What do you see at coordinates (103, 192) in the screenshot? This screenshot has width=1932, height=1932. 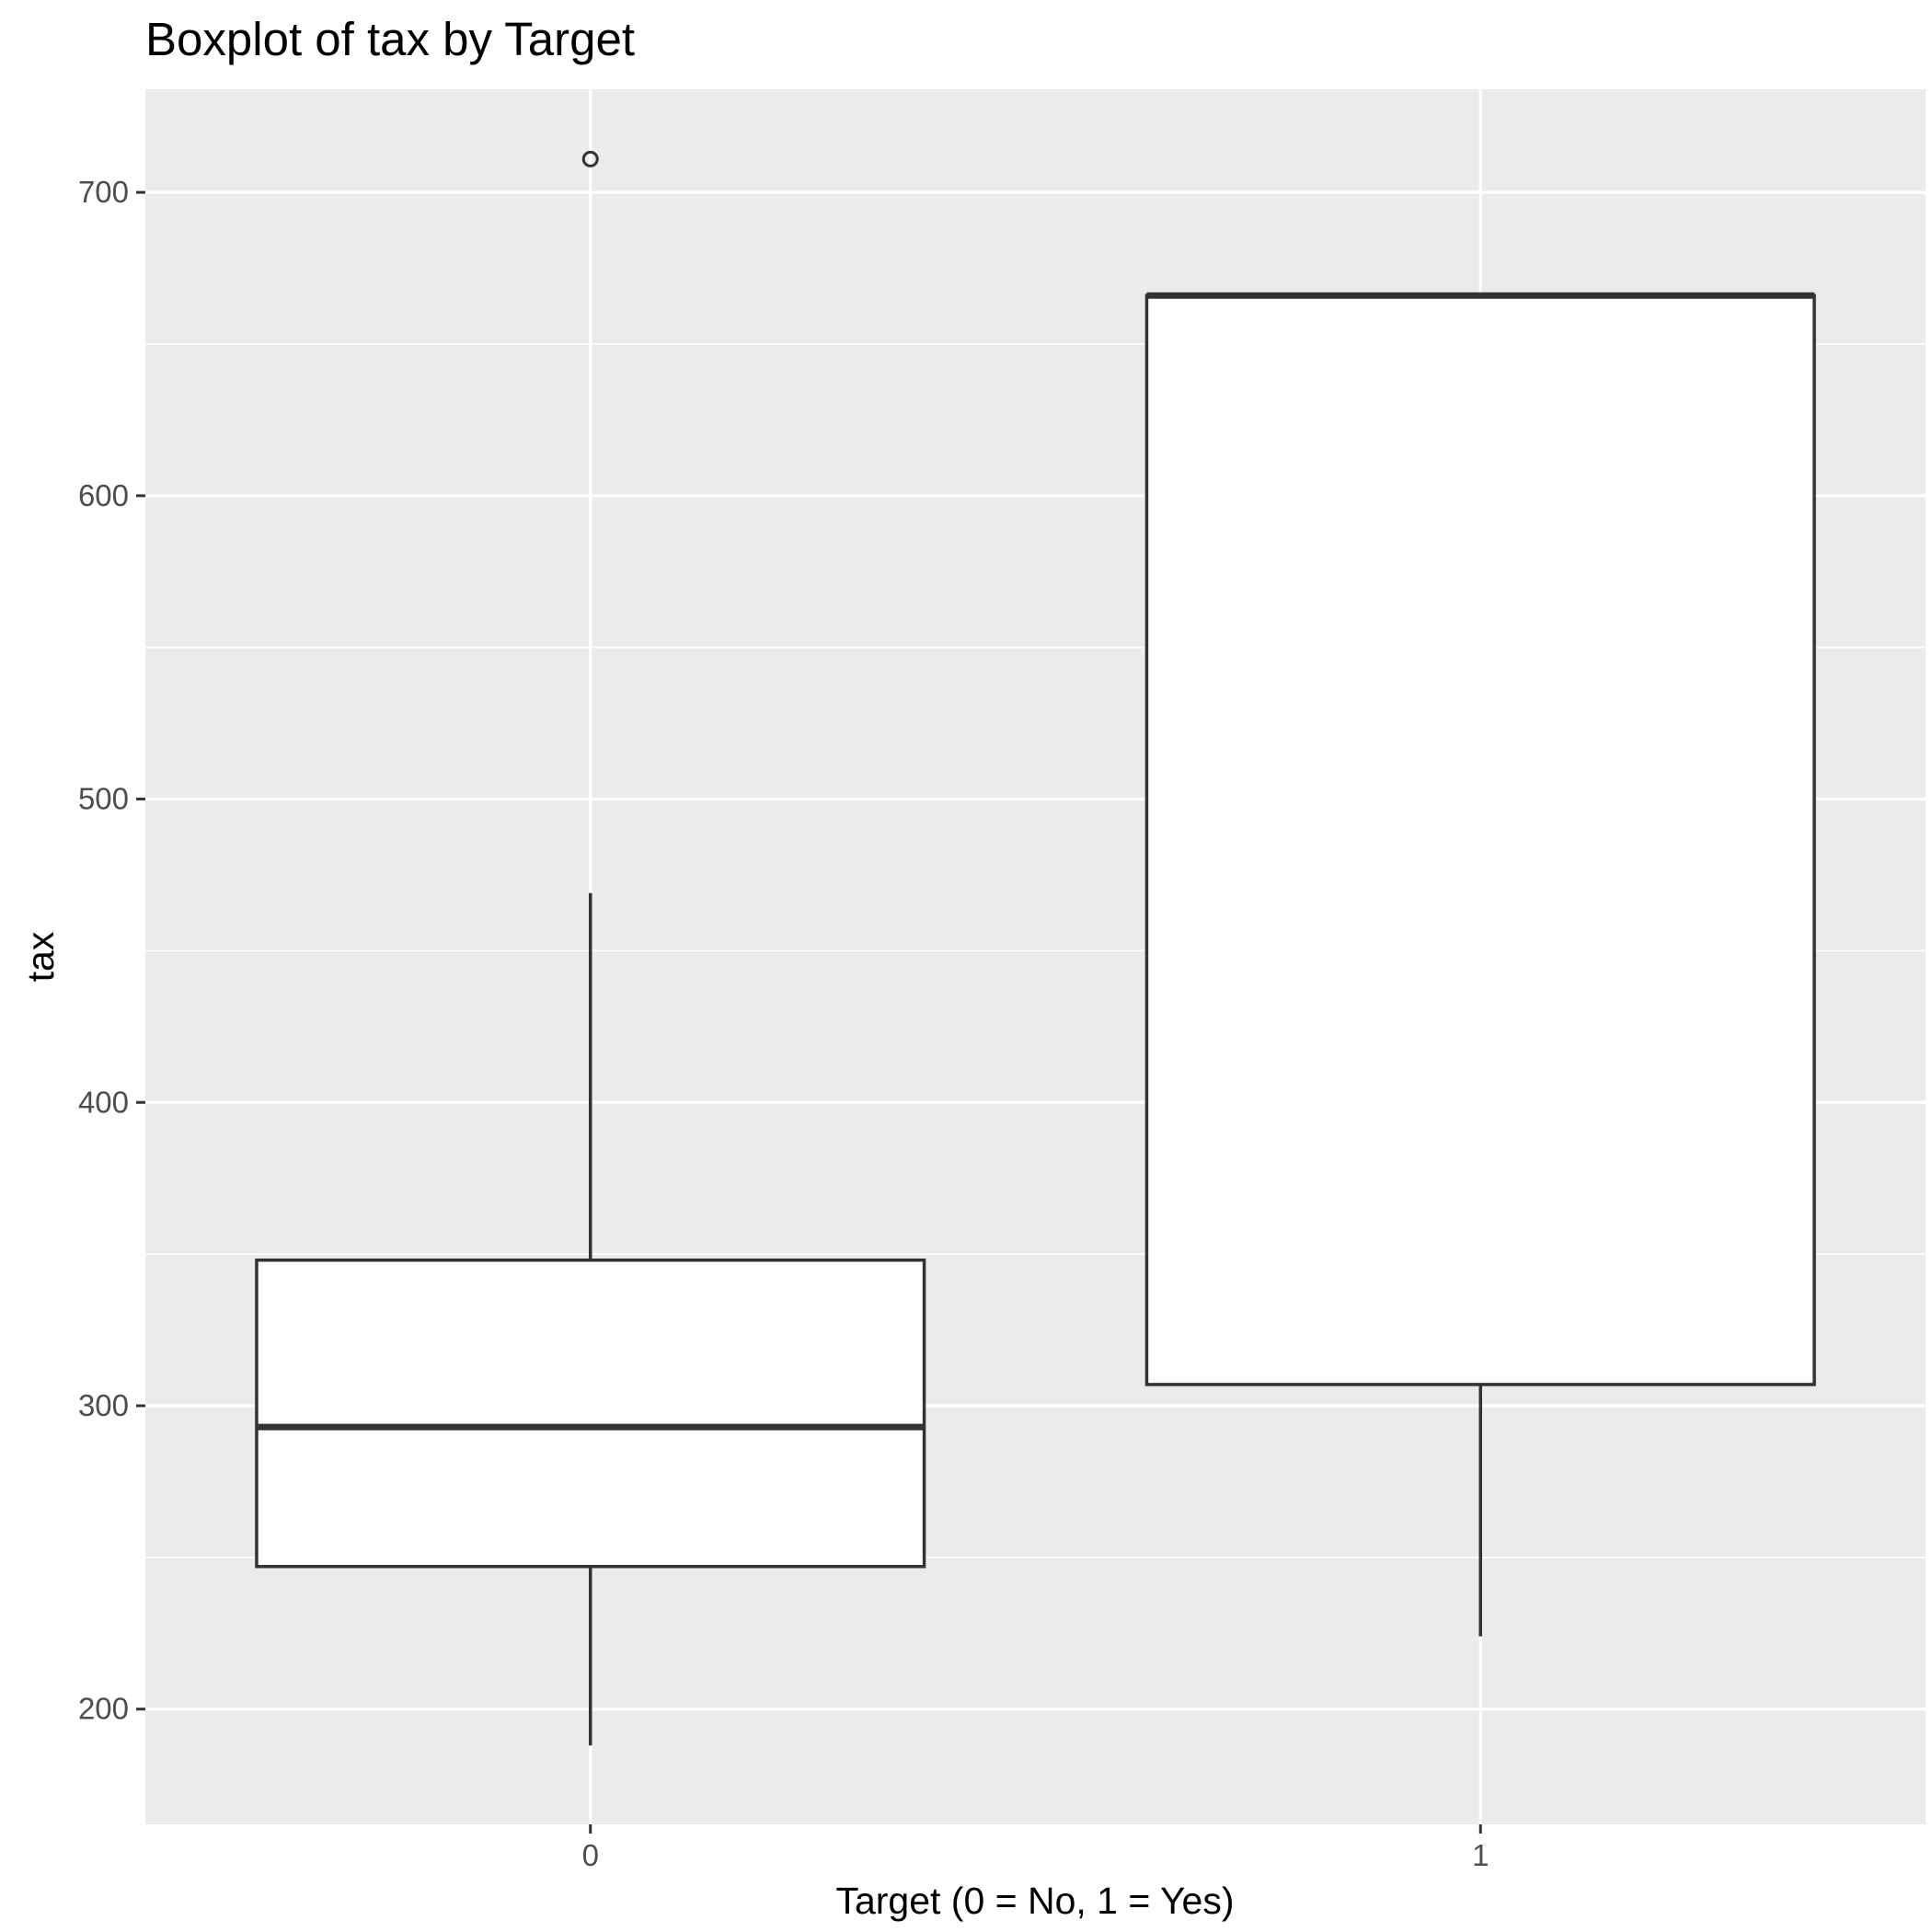 I see `y-tick-label: 700` at bounding box center [103, 192].